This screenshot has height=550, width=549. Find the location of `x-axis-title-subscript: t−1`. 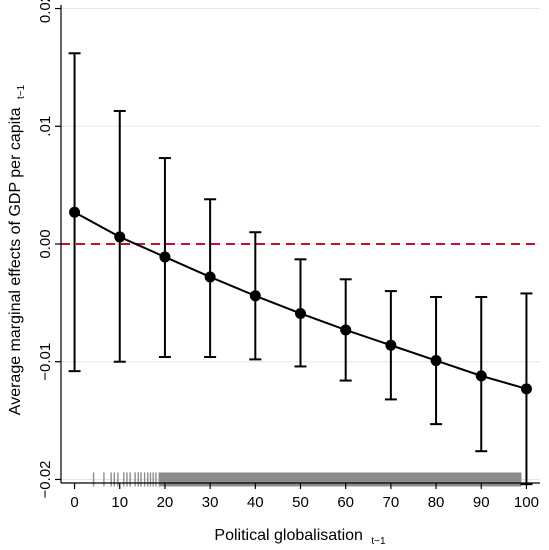

x-axis-title-subscript: t−1 is located at coordinates (378, 541).